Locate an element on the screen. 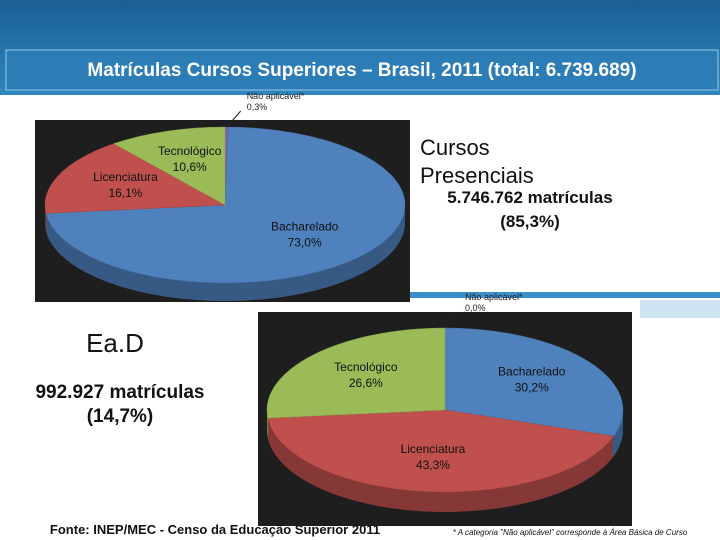 Image resolution: width=720 pixels, height=540 pixels. slice-label: Bacharelado 73,0% is located at coordinates (305, 235).